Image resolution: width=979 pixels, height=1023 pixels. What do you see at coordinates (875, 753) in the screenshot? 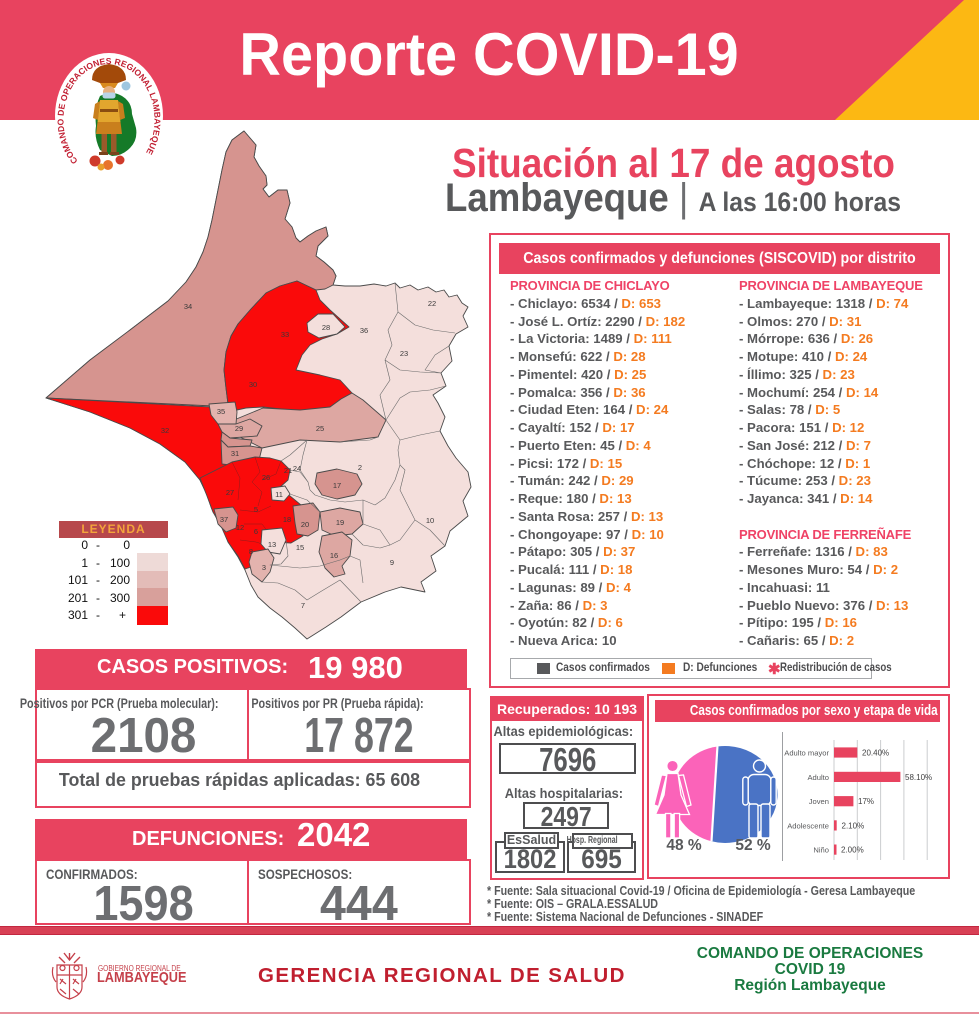
I see `svg-text: 20.40%` at bounding box center [875, 753].